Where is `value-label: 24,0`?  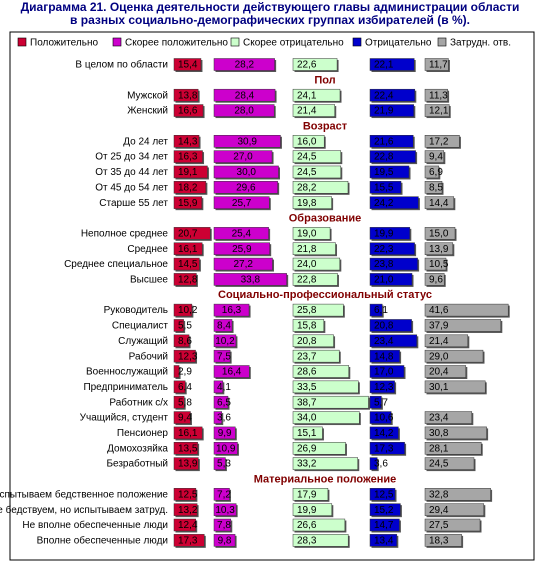 value-label: 24,0 is located at coordinates (307, 264).